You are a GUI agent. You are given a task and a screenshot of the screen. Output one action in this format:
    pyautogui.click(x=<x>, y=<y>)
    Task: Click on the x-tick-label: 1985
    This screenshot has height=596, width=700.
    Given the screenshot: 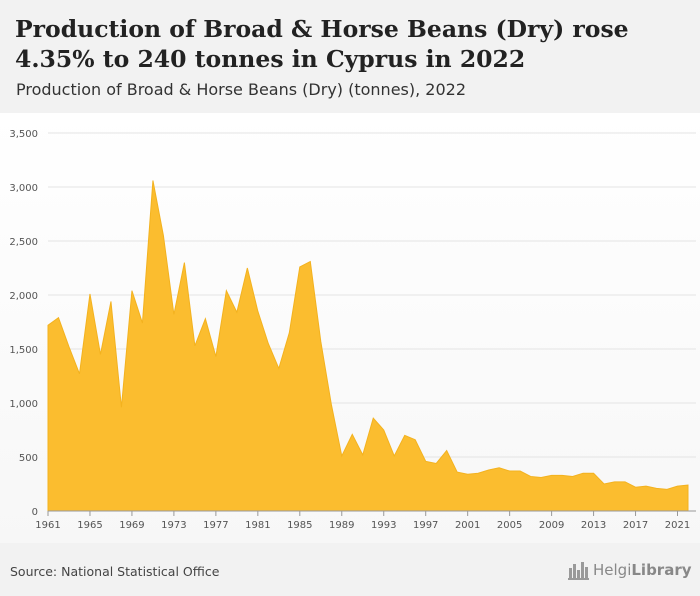 What is the action you would take?
    pyautogui.click(x=299, y=525)
    